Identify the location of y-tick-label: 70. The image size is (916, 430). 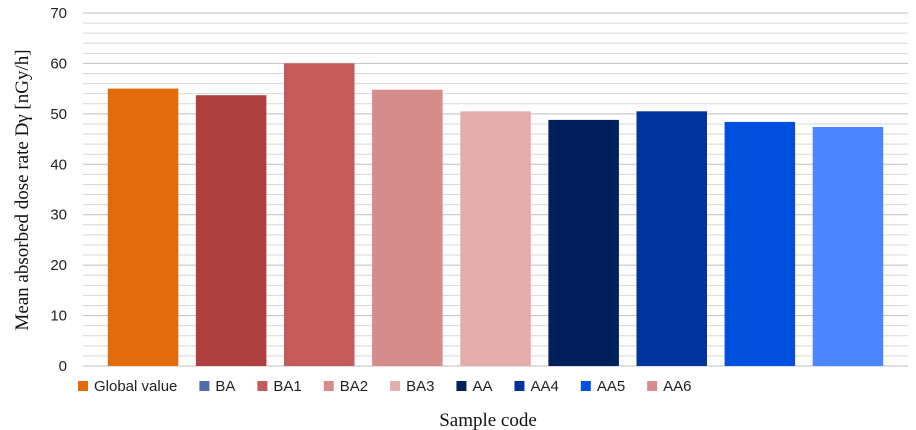
(58, 13).